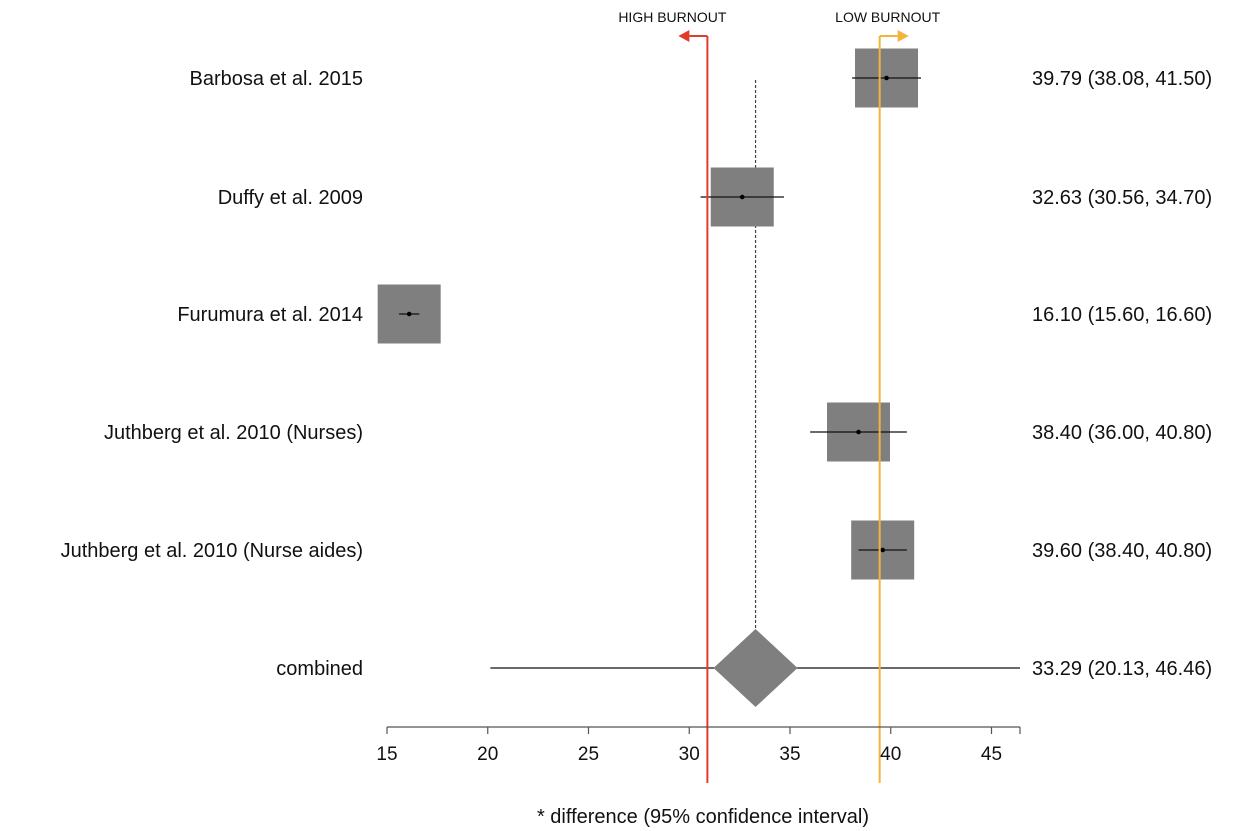 This screenshot has height=831, width=1252. Describe the element at coordinates (755, 668) in the screenshot. I see `combined-diamond` at that location.